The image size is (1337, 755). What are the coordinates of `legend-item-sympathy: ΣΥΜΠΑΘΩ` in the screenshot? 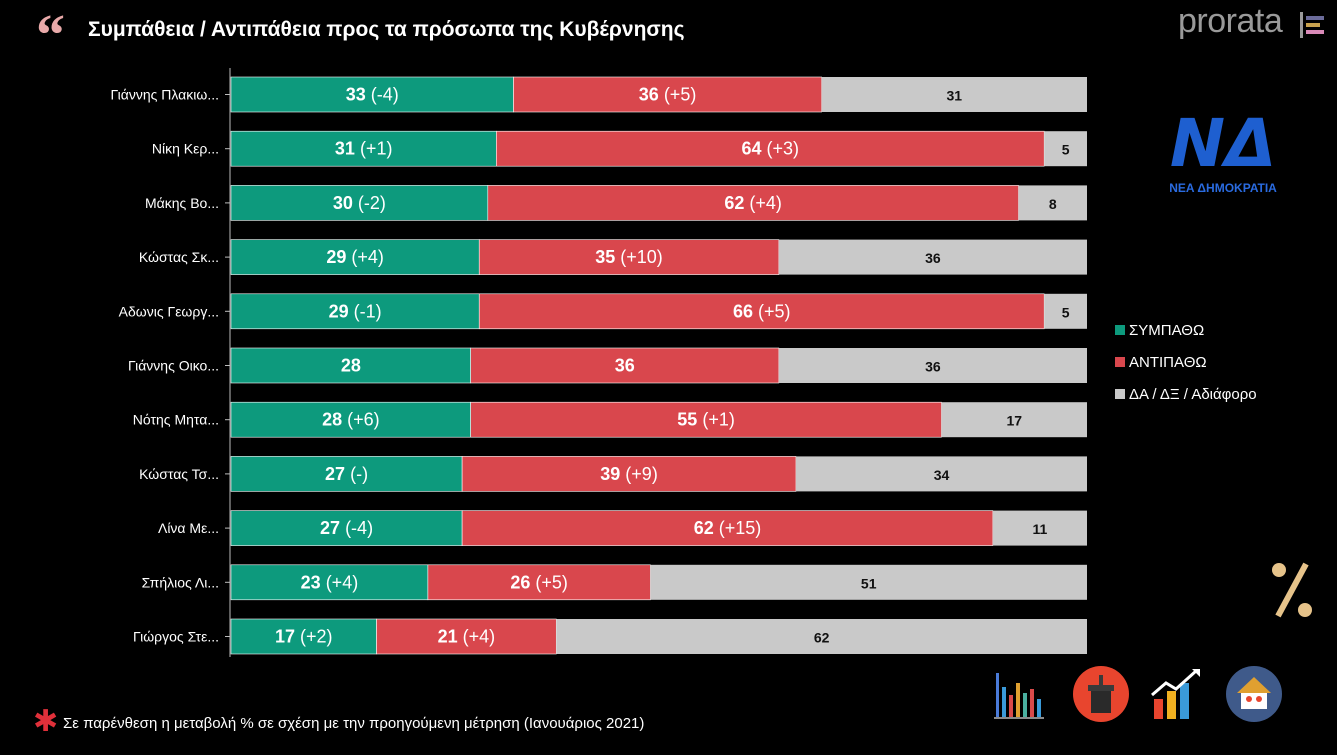 It's located at (1186, 330).